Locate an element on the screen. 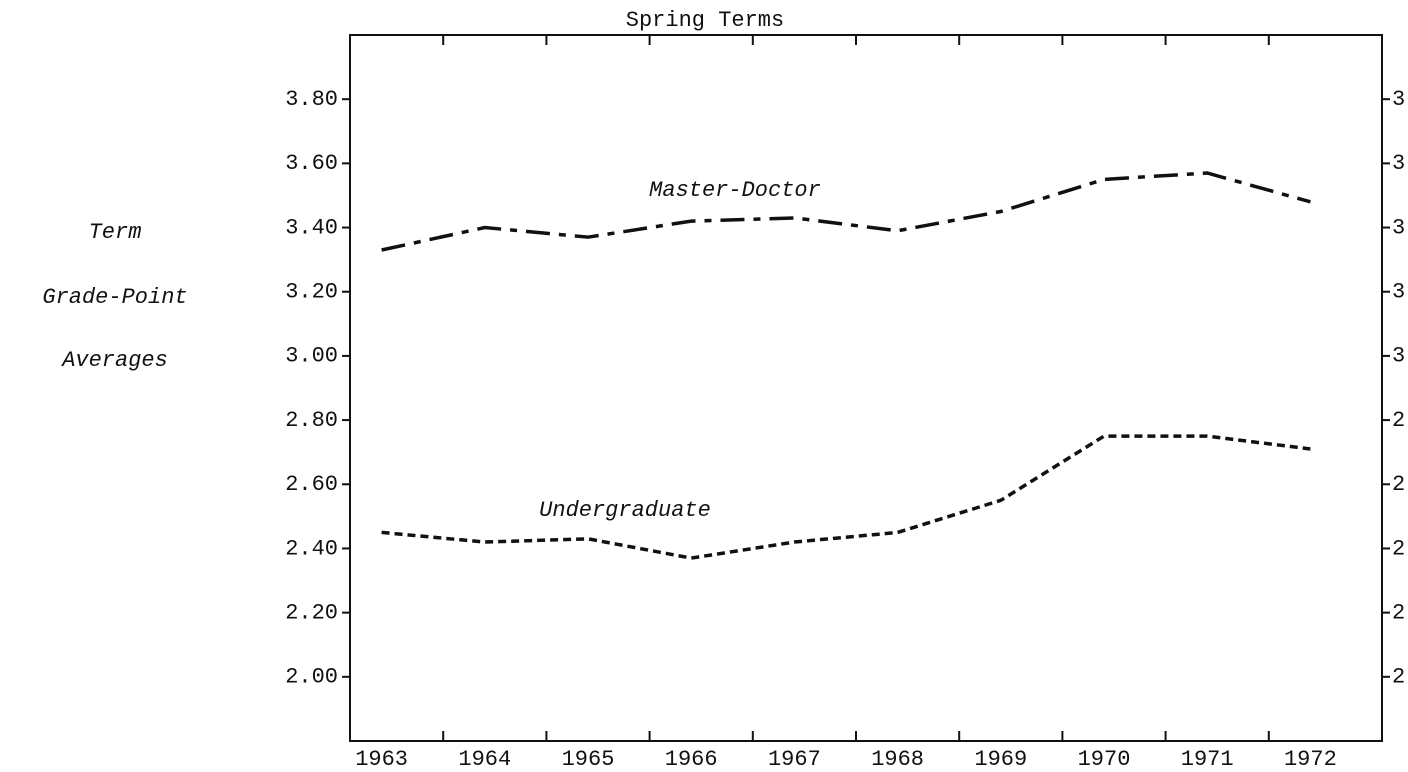  y2-tick-label: 3.20 is located at coordinates (1400, 292).